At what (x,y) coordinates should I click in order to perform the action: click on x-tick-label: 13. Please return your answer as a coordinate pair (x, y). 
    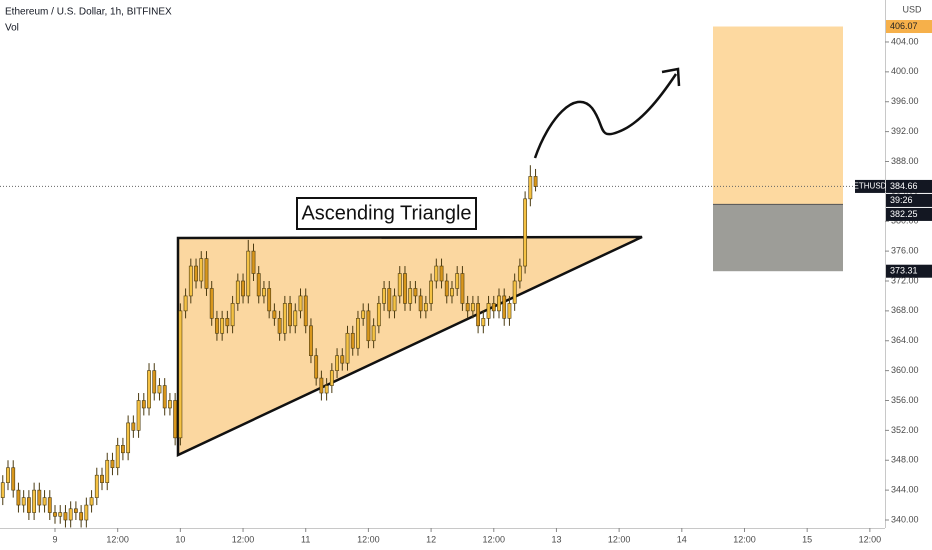
    Looking at the image, I should click on (556, 539).